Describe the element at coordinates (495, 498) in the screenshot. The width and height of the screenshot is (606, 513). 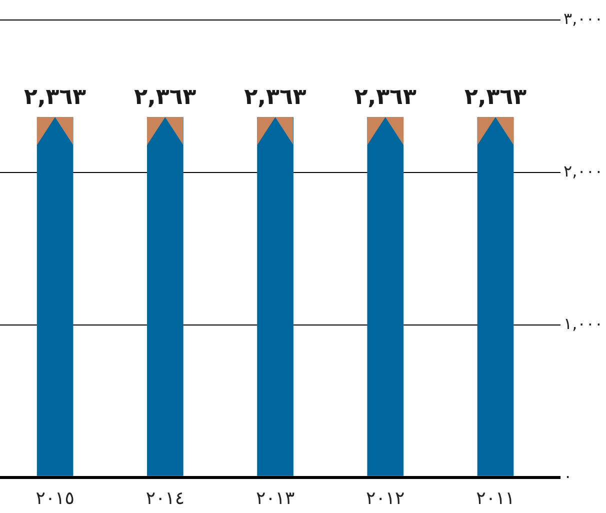
I see `x-tick-label: ٢٠١١` at that location.